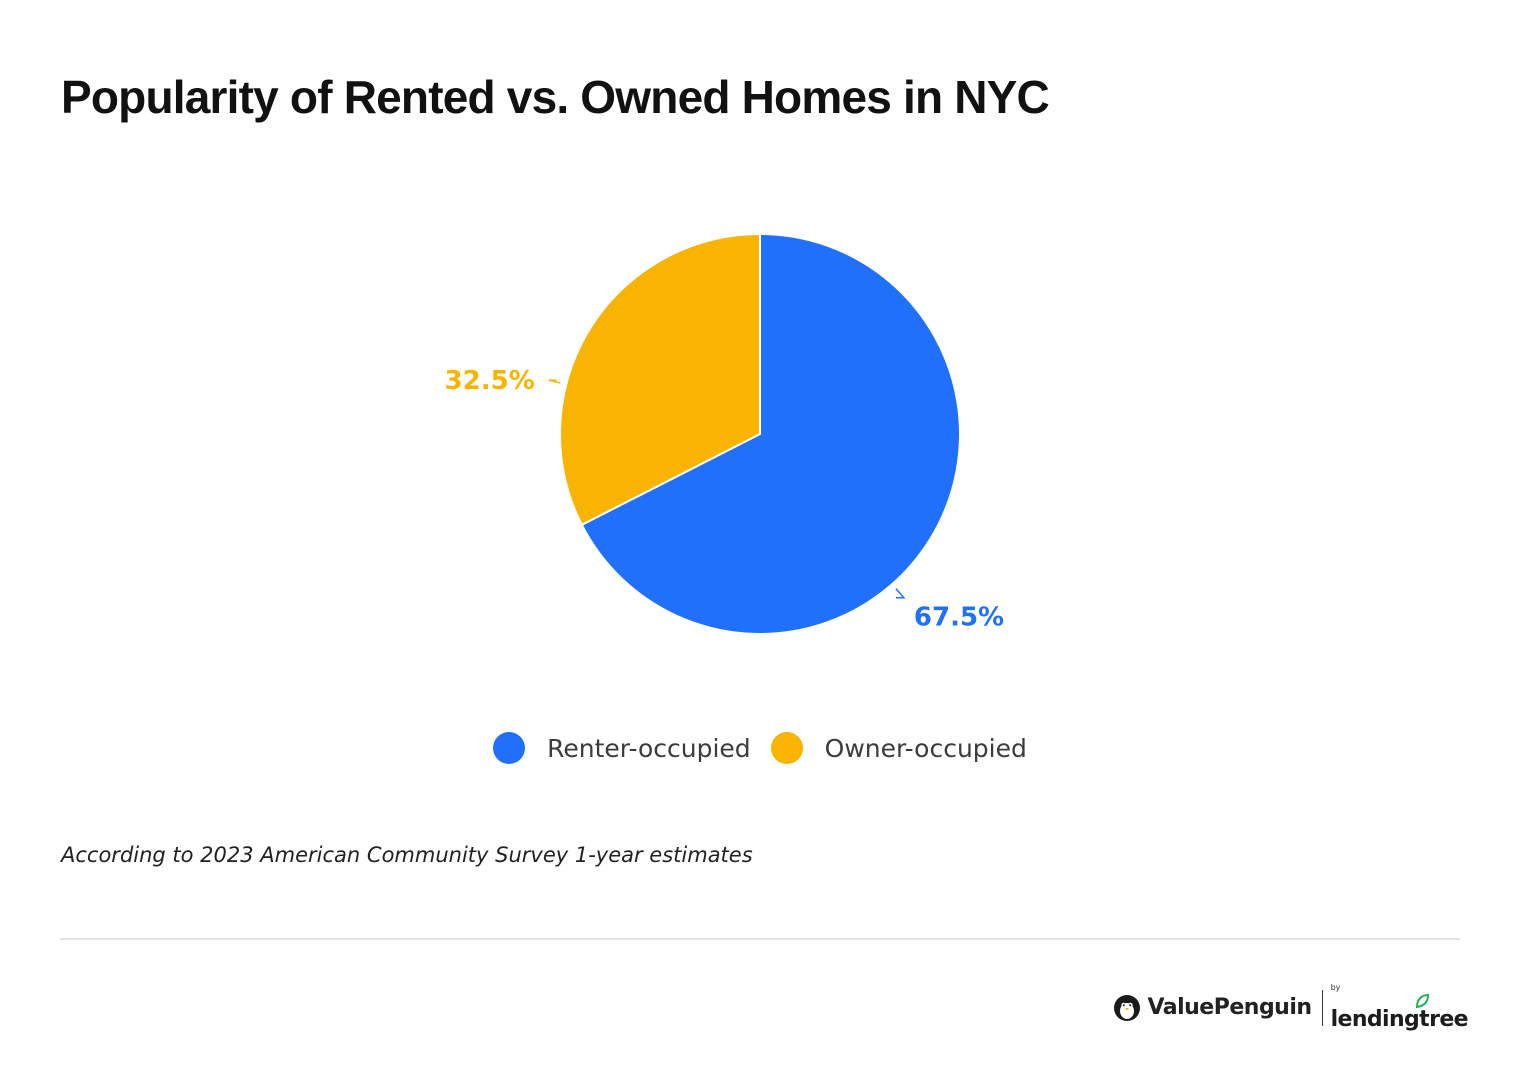  I want to click on brand-by: by, so click(1335, 987).